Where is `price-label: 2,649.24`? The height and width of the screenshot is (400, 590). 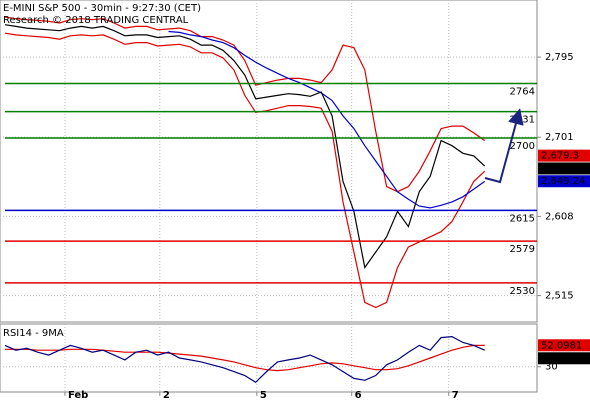
price-label: 2,649.24 is located at coordinates (563, 181).